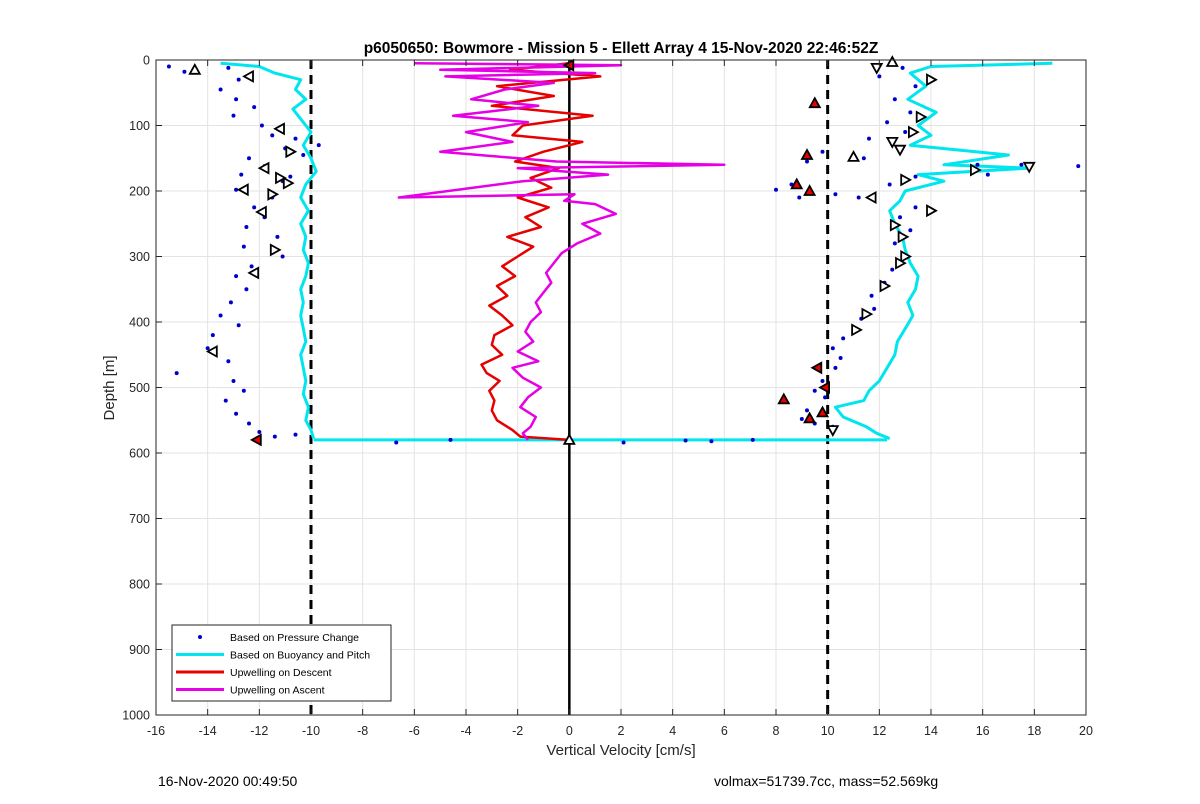 The width and height of the screenshot is (1200, 804). Describe the element at coordinates (281, 673) in the screenshot. I see `legend-label: Upwelling on Descent` at that location.